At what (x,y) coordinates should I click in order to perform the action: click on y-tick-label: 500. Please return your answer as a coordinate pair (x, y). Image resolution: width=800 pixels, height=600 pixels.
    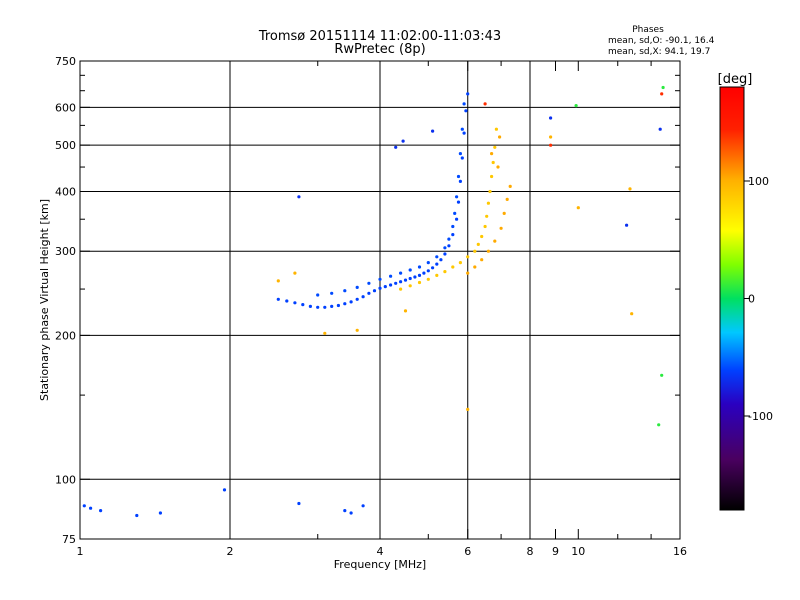
    Looking at the image, I should click on (65, 145).